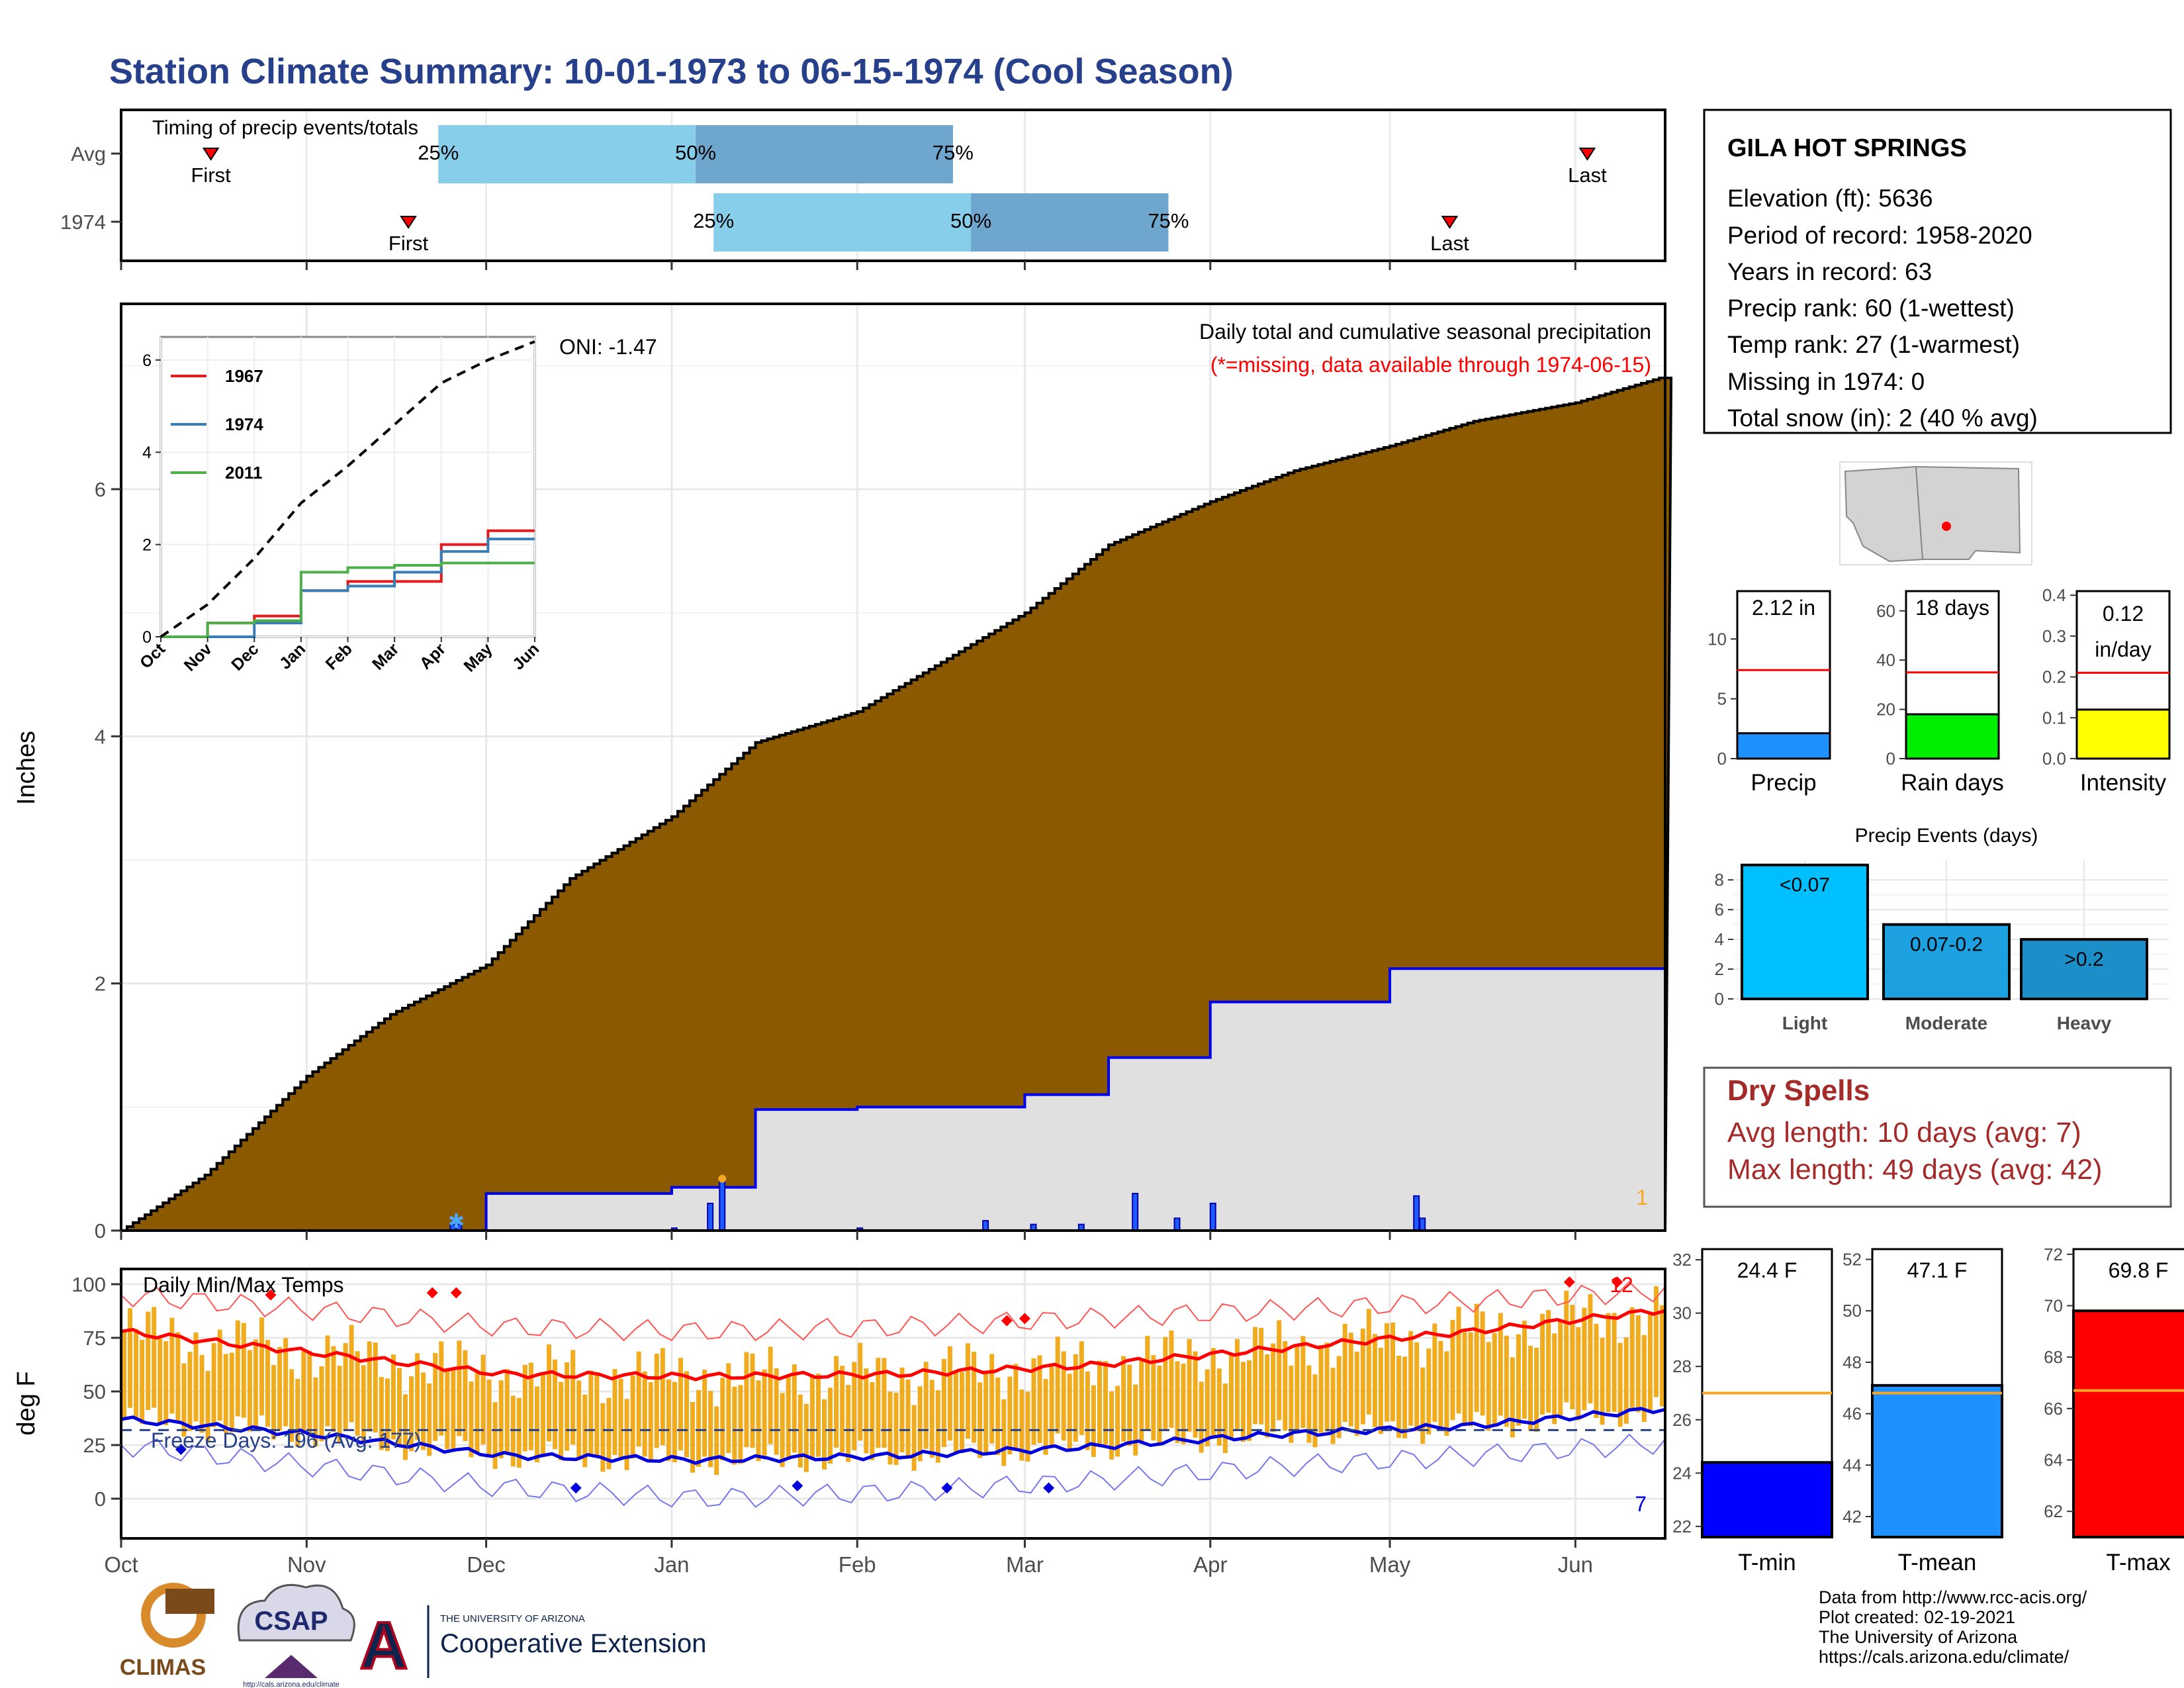 Image resolution: width=2184 pixels, height=1688 pixels. I want to click on footer-line: https://cals.arizona.edu/climate/, so click(1945, 1657).